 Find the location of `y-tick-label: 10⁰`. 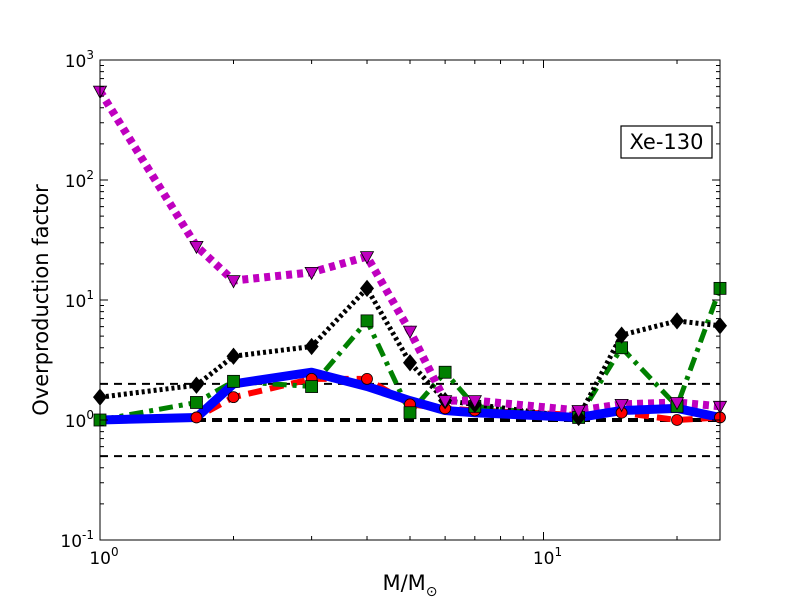

y-tick-label: 10⁰ is located at coordinates (79, 420).